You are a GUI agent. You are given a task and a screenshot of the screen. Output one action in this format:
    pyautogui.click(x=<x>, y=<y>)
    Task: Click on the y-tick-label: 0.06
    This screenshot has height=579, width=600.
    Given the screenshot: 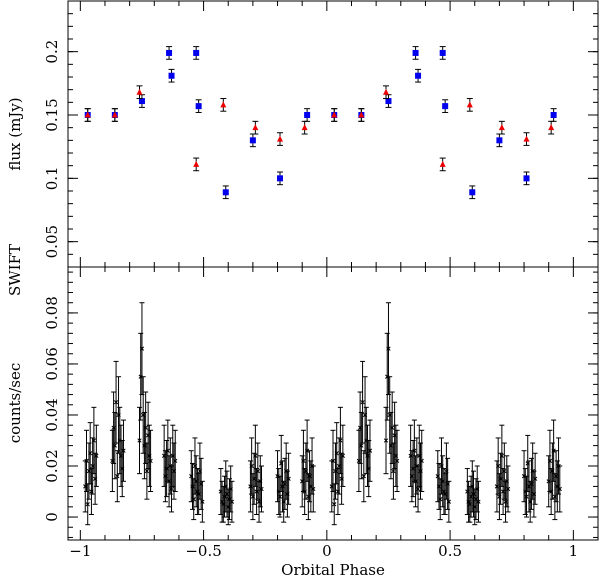 What is the action you would take?
    pyautogui.click(x=52, y=363)
    